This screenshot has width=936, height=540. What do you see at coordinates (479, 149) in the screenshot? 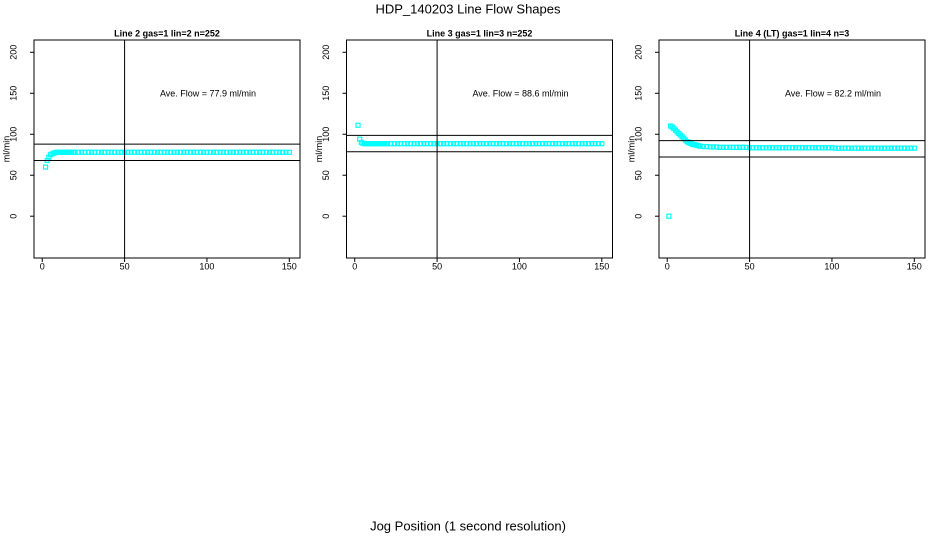
I see `plot-frame` at bounding box center [479, 149].